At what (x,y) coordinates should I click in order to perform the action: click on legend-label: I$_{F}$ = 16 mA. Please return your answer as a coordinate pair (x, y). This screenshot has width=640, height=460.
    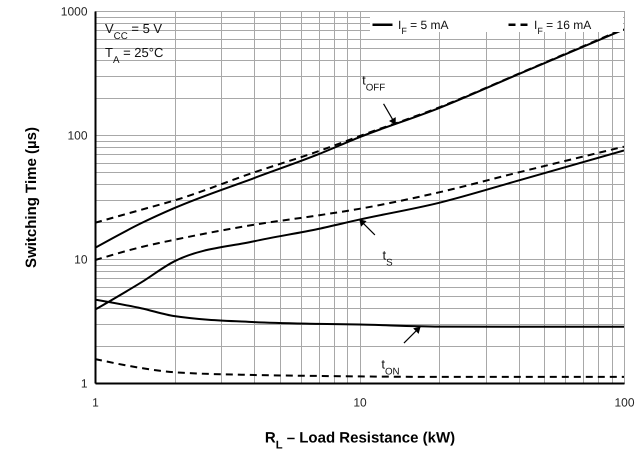
    Looking at the image, I should click on (563, 27).